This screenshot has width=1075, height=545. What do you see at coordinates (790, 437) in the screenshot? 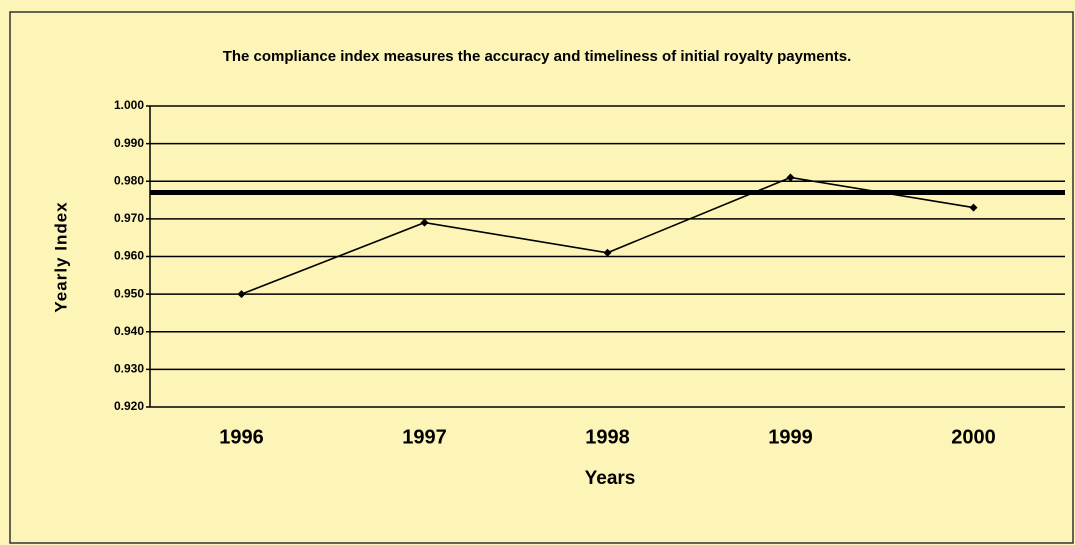
I see `x-tick-label: 1999` at bounding box center [790, 437].